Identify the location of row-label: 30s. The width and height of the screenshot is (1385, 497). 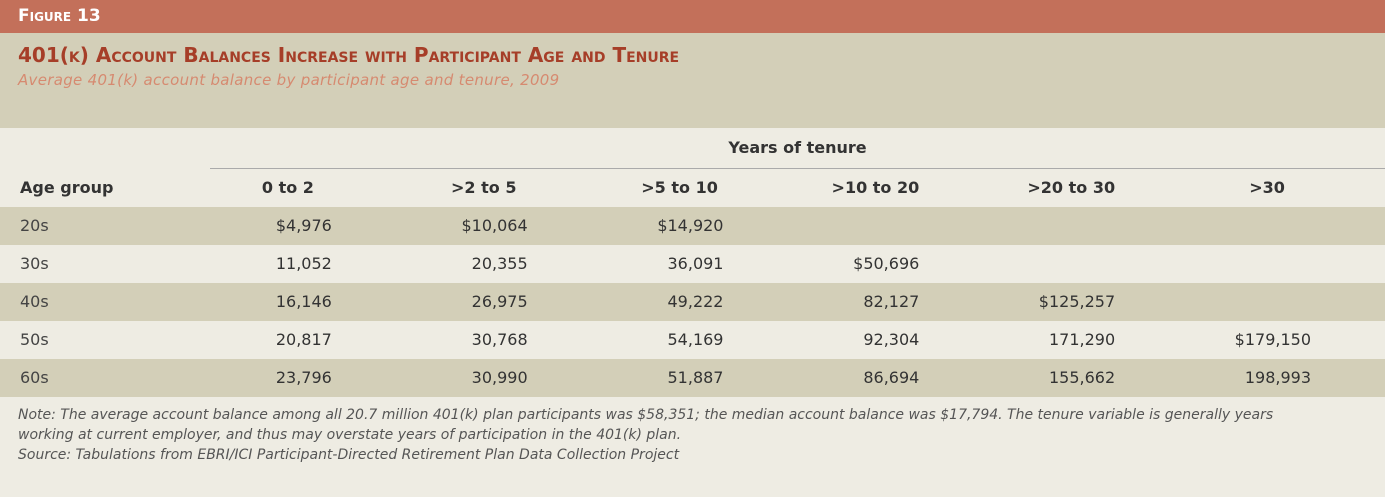
(34, 263).